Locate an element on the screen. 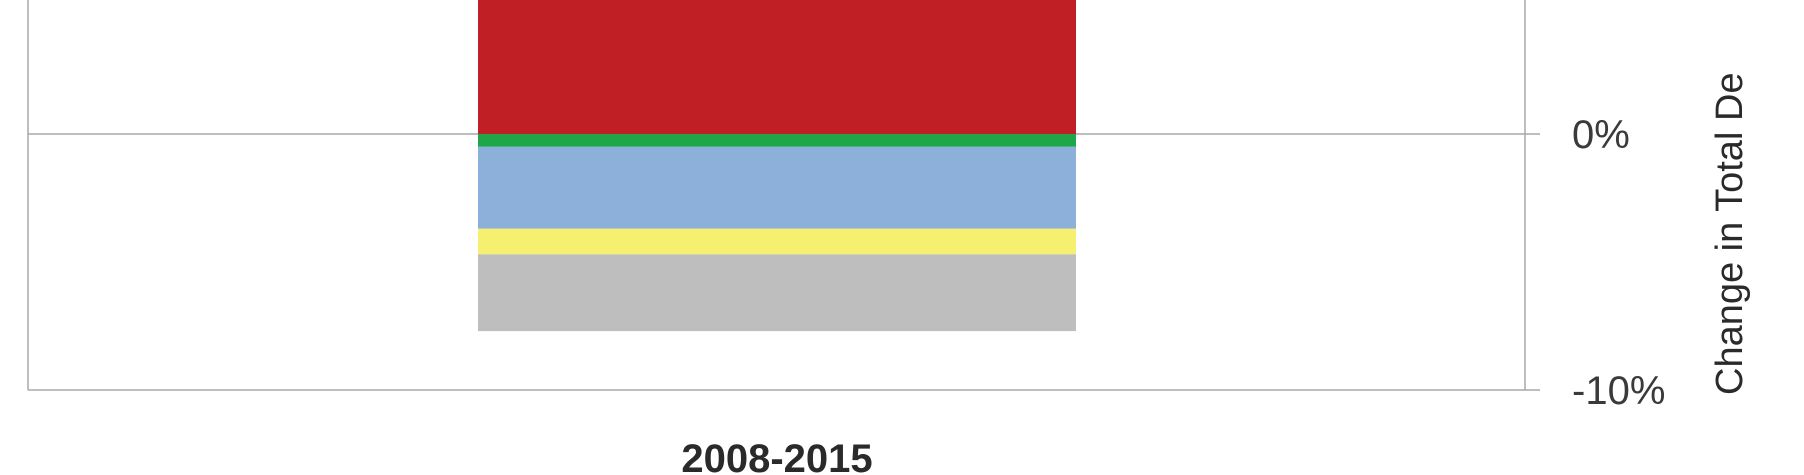 This screenshot has width=1804, height=475. x-category-label: 2008-2015 is located at coordinates (776, 456).